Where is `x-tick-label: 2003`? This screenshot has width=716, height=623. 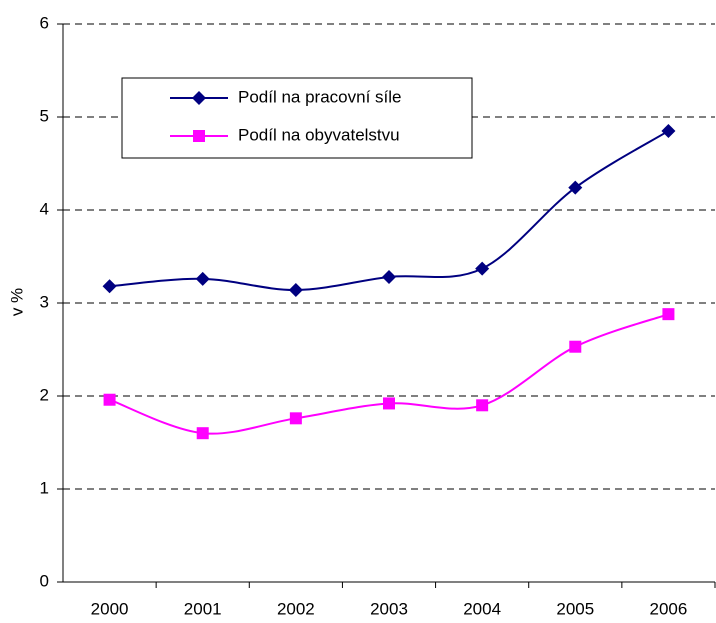 x-tick-label: 2003 is located at coordinates (389, 608).